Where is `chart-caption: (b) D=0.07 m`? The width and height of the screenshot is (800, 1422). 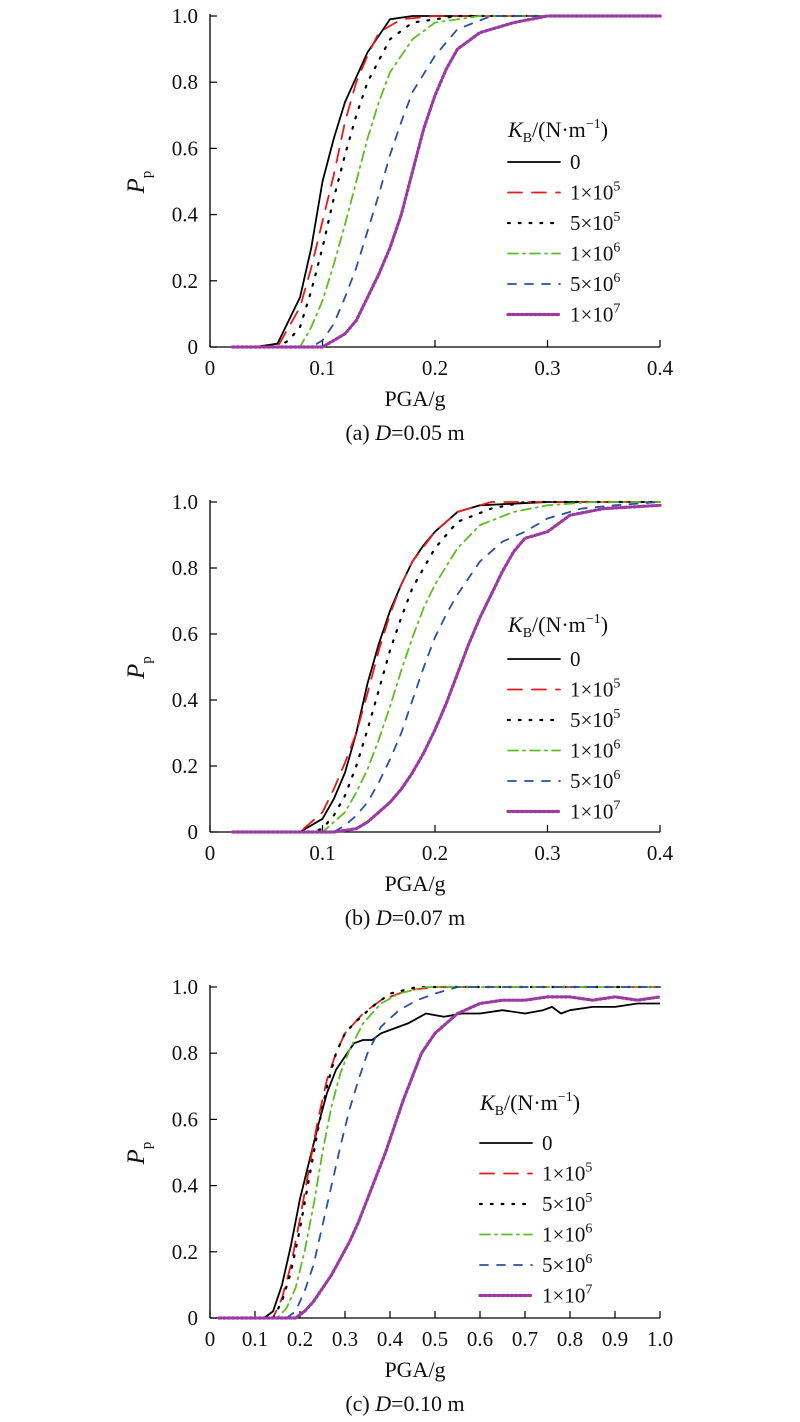
chart-caption: (b) D=0.07 m is located at coordinates (405, 917).